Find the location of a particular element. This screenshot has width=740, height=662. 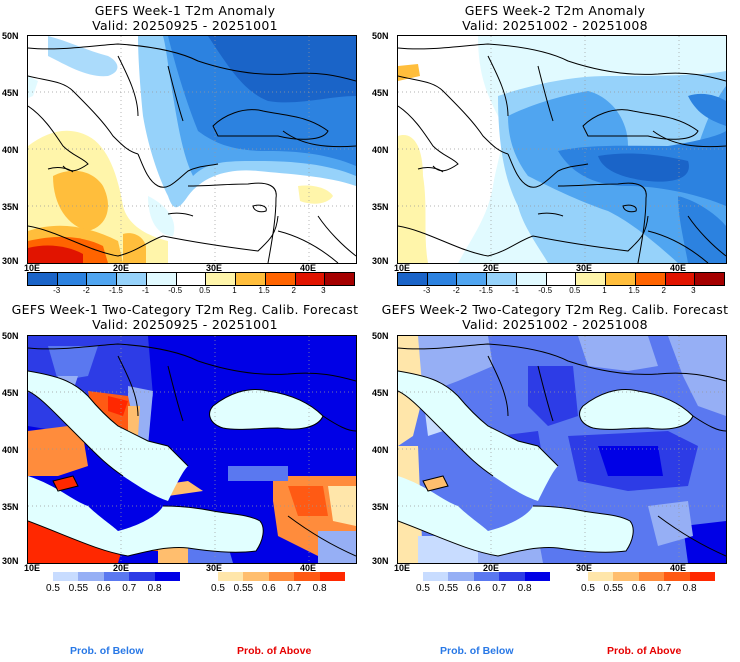

panel-valid-dates: Valid: 20250925 - 20251001 is located at coordinates (185, 324).